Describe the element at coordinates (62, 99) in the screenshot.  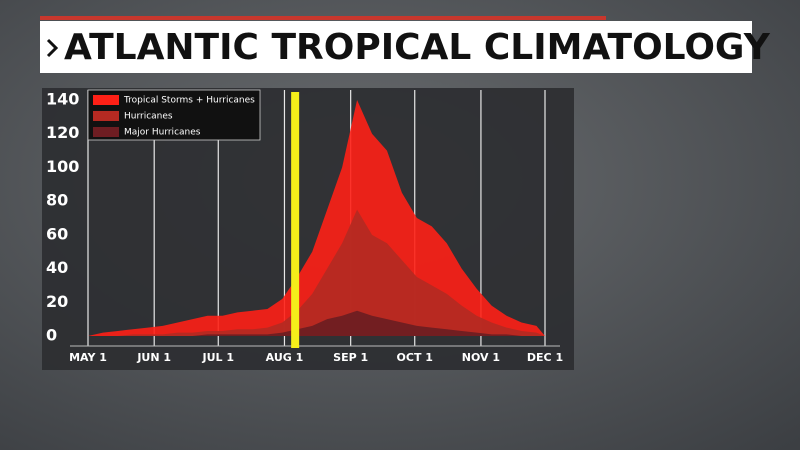
I see `y-tick-label: 140` at that location.